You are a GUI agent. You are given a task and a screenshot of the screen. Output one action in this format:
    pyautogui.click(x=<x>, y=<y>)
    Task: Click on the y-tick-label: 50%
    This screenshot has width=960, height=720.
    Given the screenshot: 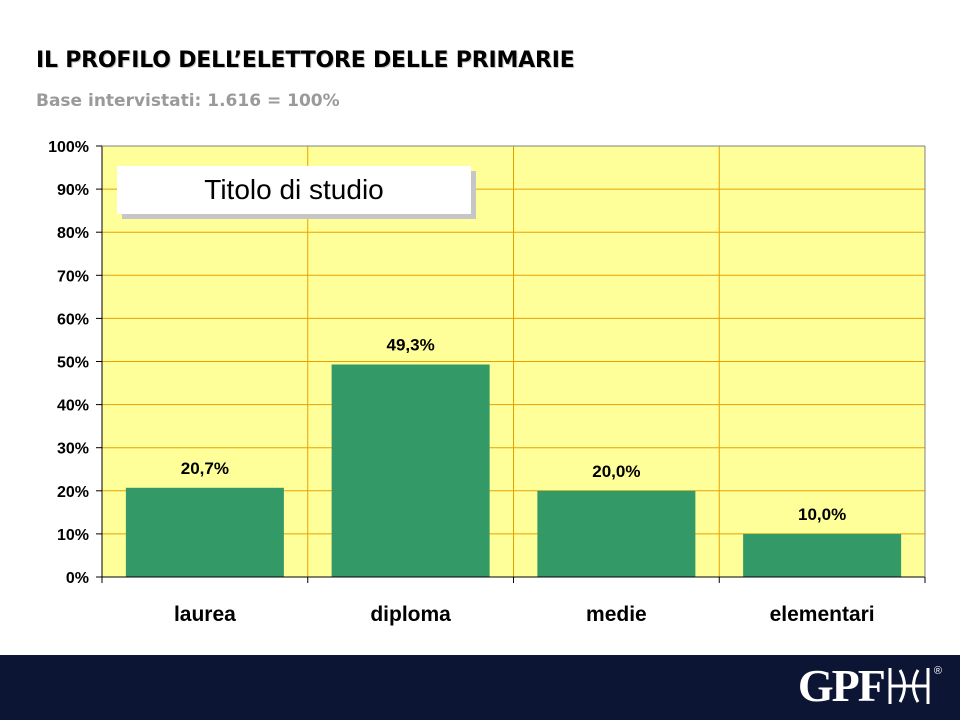 What is the action you would take?
    pyautogui.click(x=73, y=363)
    